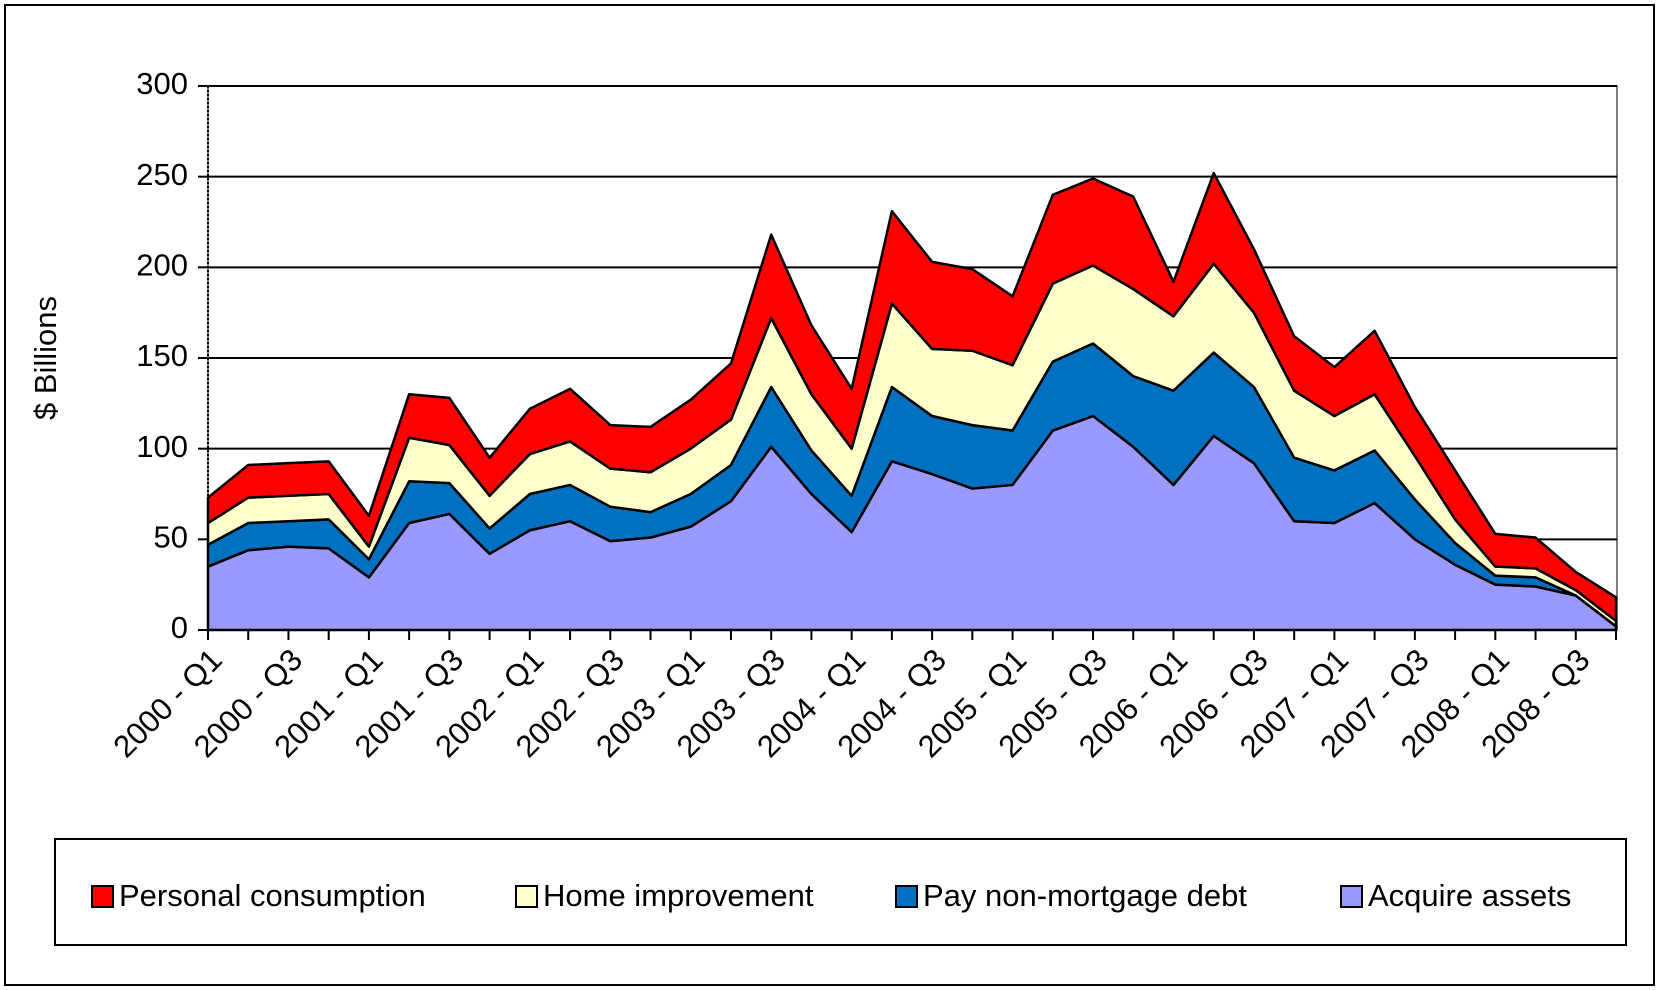  I want to click on legend-label: Acquire assets, so click(1469, 895).